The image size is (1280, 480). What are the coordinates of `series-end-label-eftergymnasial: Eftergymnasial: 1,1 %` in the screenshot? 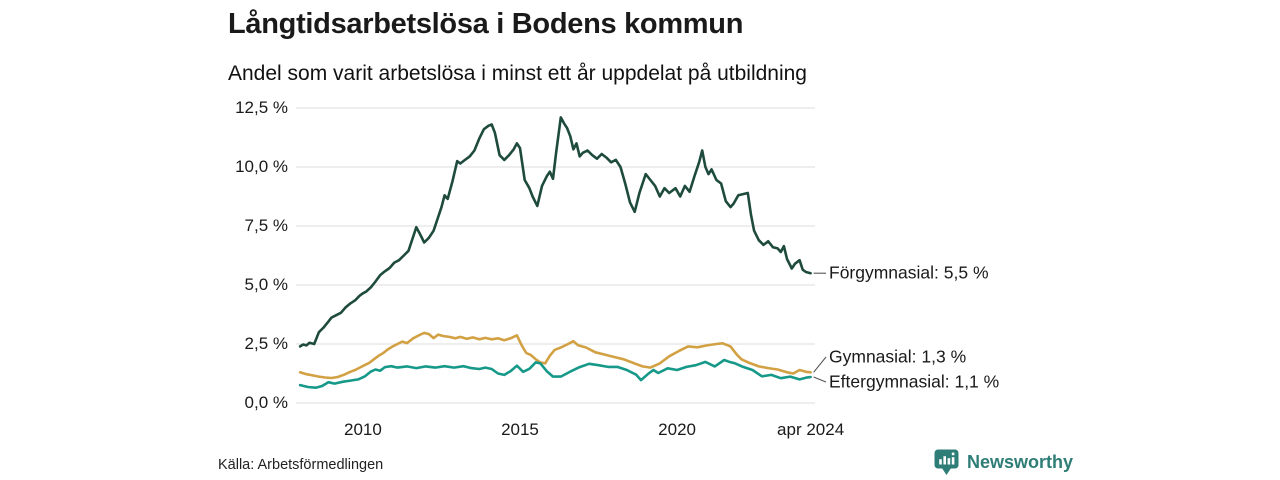 It's located at (914, 381).